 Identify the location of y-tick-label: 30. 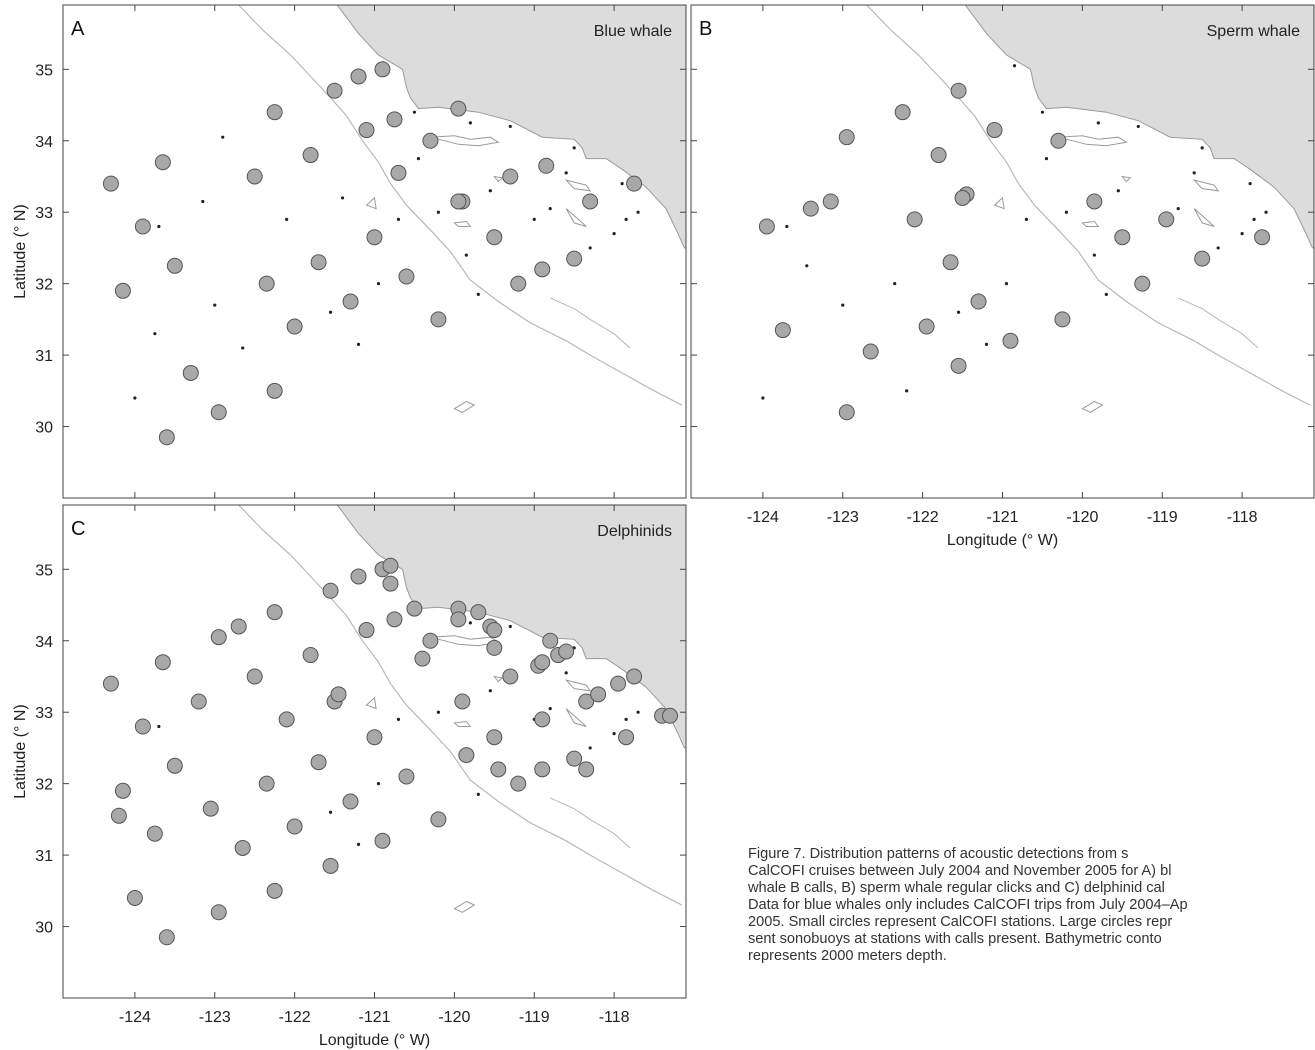
(44, 928).